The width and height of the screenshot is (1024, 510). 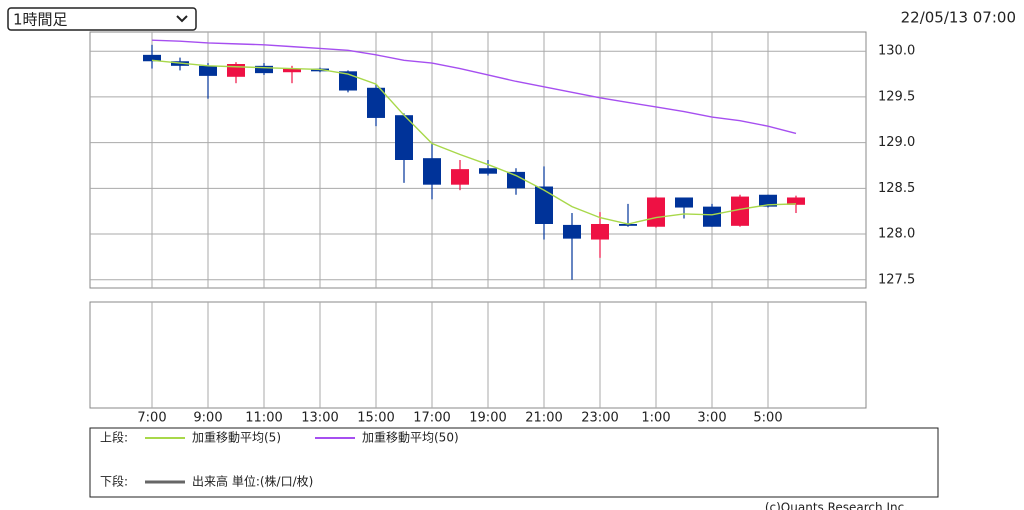 I want to click on timeframe-select: 1時間足, so click(x=102, y=19).